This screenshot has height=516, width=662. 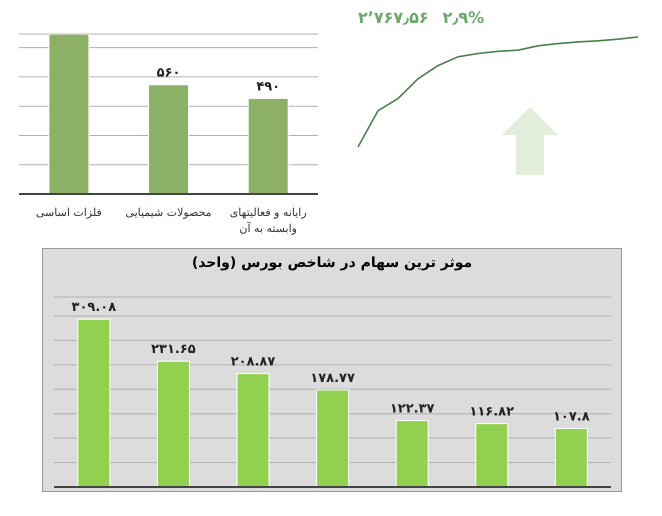 What do you see at coordinates (491, 412) in the screenshot?
I see `data-label: ۱۱۶.۸۲` at bounding box center [491, 412].